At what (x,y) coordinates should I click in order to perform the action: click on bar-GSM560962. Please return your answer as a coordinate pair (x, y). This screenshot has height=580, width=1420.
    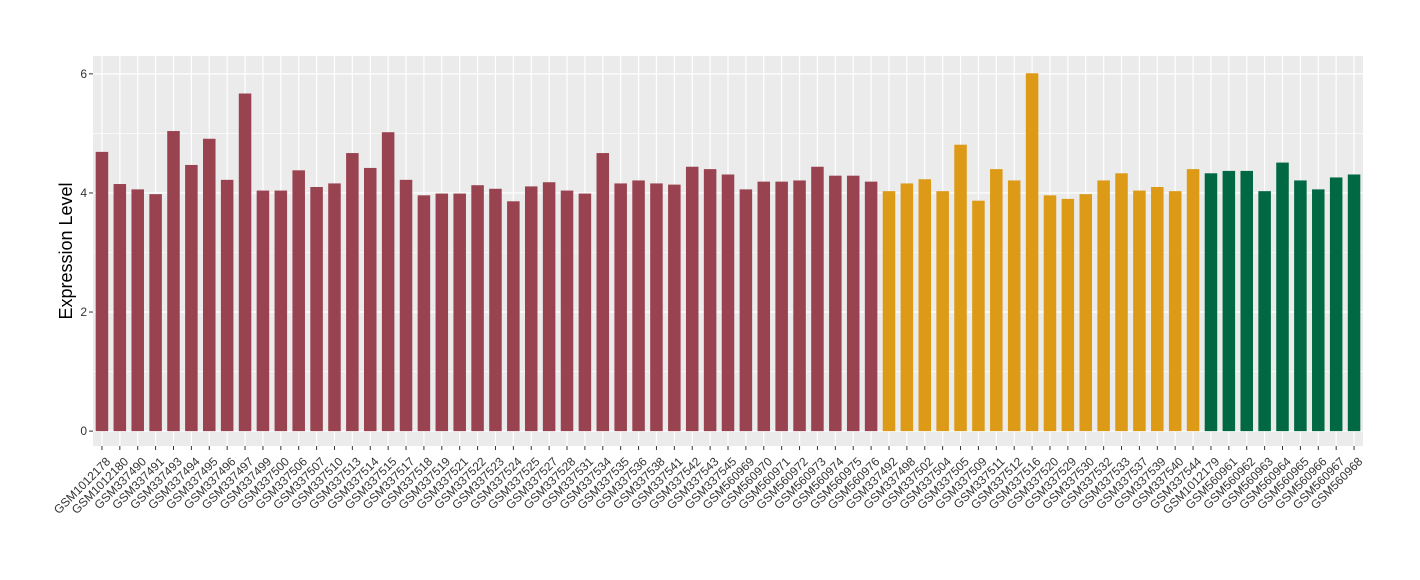
    Looking at the image, I should click on (1246, 301).